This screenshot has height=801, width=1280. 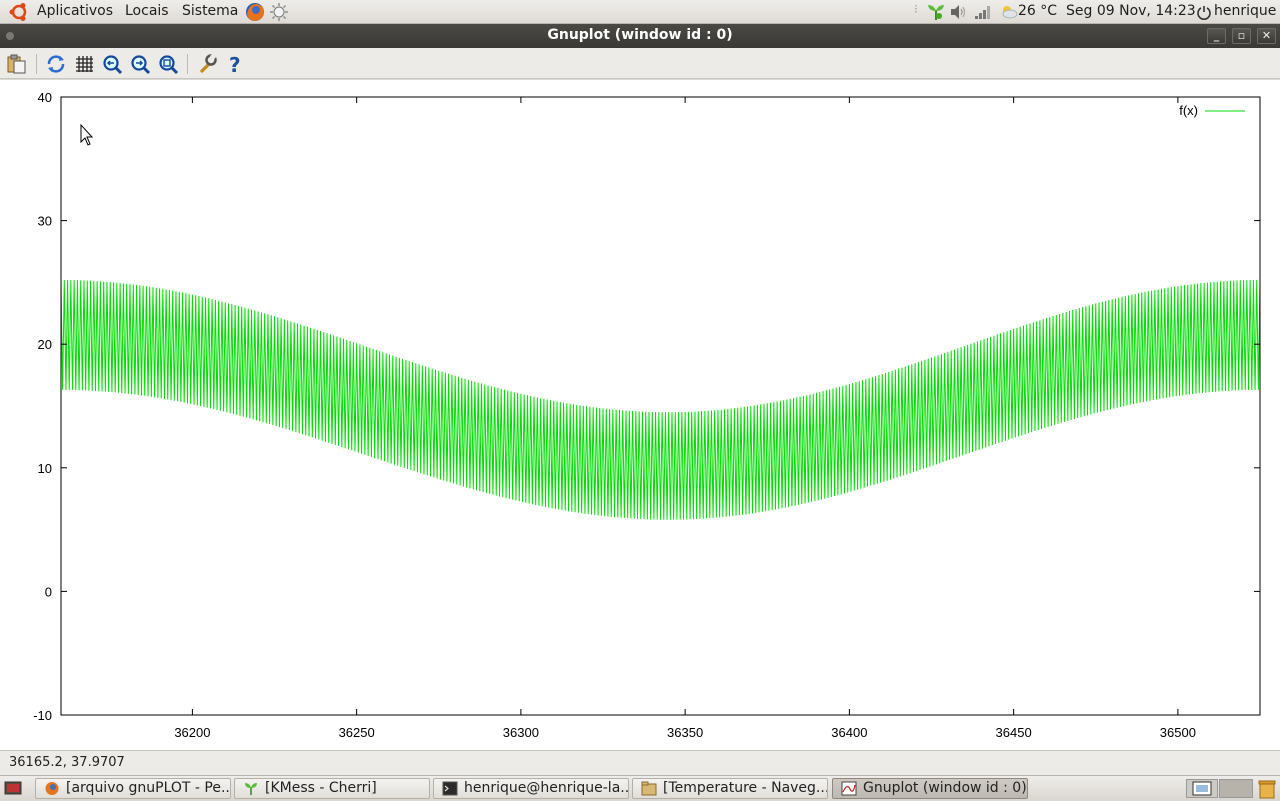 I want to click on maximize-button: ▫, so click(x=1241, y=36).